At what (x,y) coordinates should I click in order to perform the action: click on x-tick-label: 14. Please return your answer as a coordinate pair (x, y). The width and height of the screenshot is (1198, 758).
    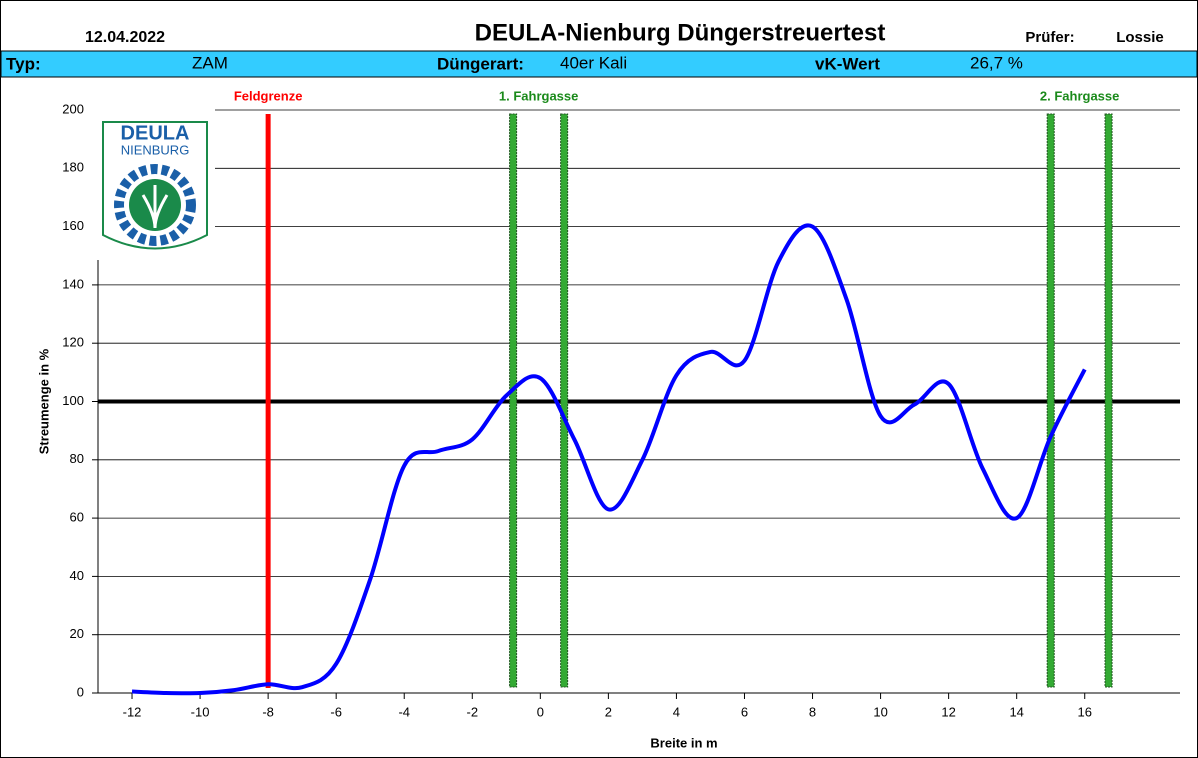
    Looking at the image, I should click on (1016, 711).